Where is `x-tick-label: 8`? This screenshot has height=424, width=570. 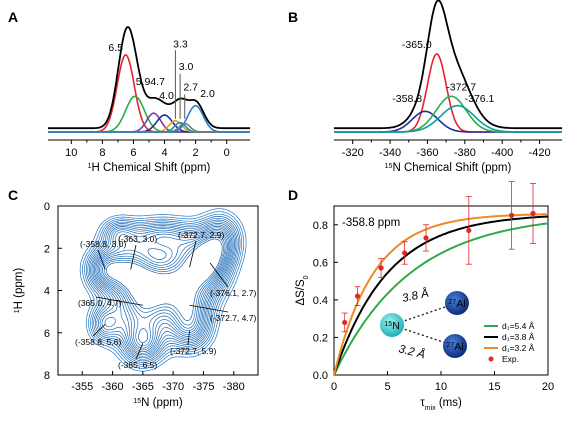
x-tick-label: 8 is located at coordinates (102, 153).